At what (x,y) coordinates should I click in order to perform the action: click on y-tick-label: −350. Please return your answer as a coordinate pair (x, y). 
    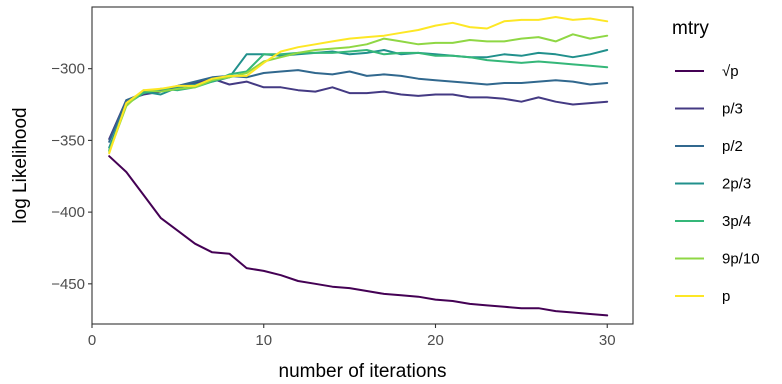
    Looking at the image, I should click on (68, 140).